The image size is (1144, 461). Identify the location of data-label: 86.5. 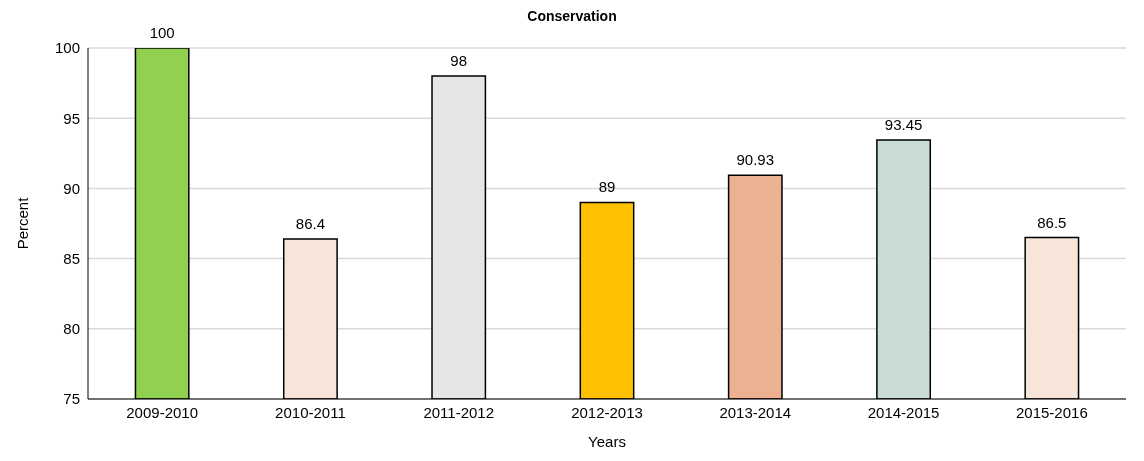
(1052, 222).